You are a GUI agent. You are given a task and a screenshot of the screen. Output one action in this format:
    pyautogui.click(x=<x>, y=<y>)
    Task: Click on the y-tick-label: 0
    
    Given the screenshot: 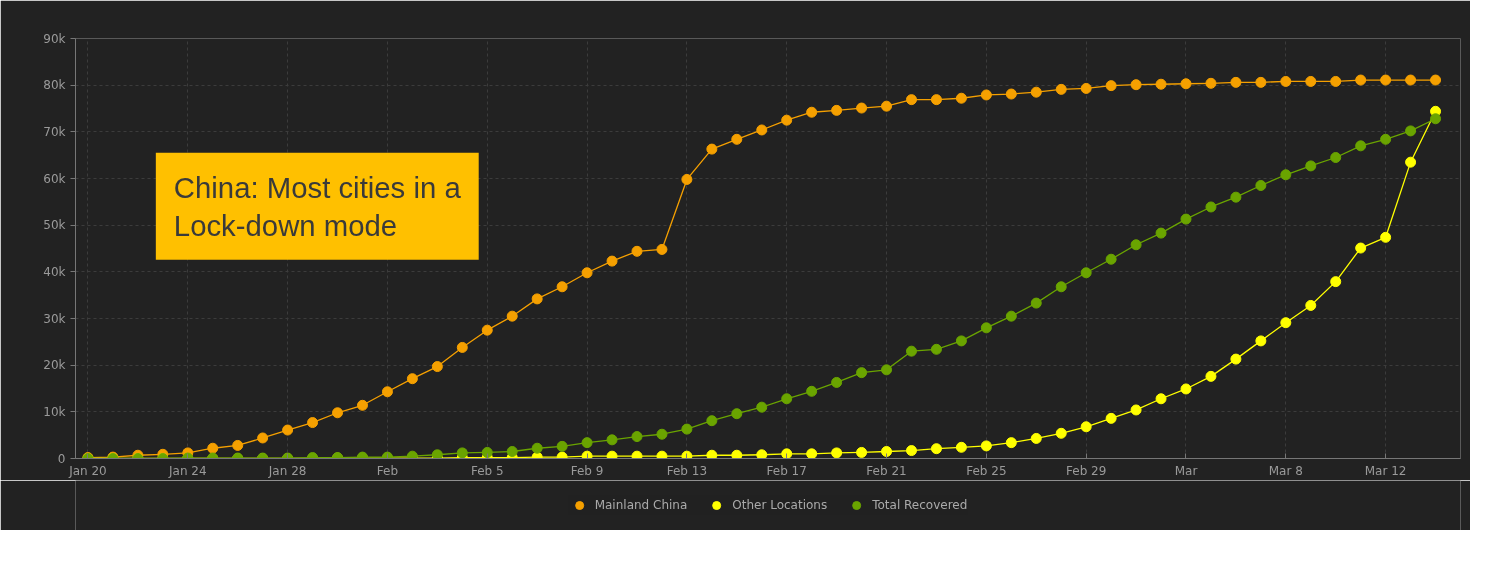 What is the action you would take?
    pyautogui.click(x=61, y=458)
    